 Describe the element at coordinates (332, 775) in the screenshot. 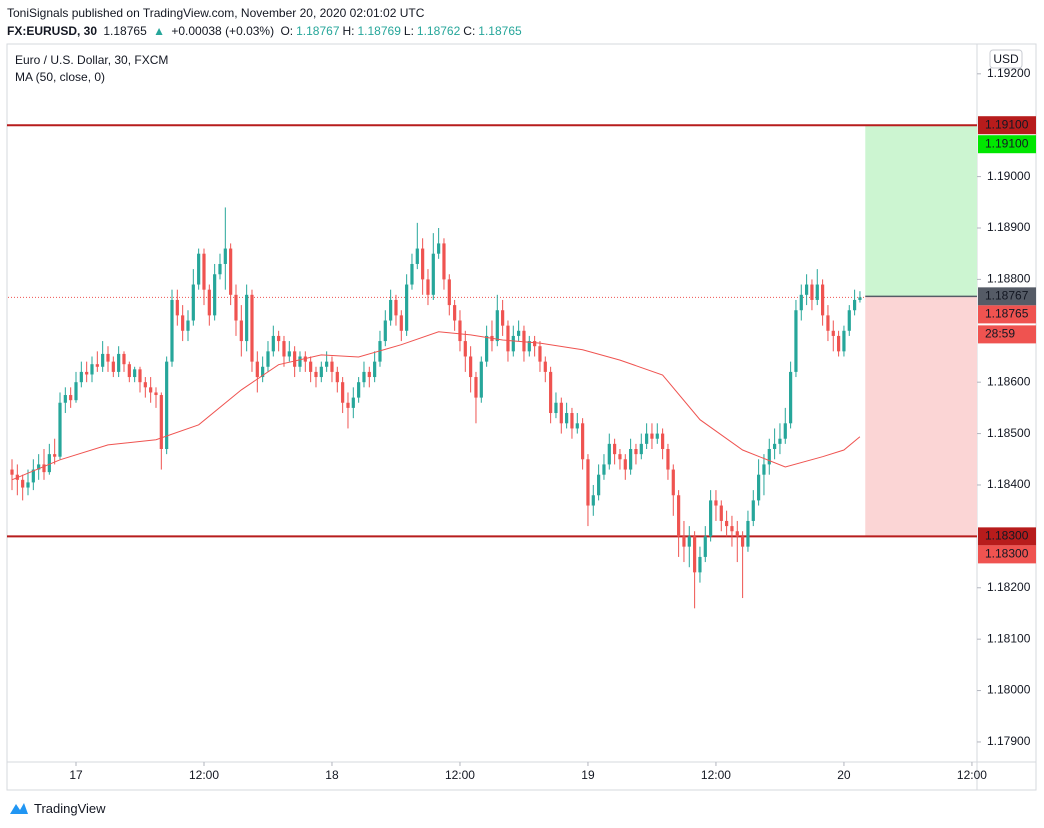

I see `x-tick-label: 18` at that location.